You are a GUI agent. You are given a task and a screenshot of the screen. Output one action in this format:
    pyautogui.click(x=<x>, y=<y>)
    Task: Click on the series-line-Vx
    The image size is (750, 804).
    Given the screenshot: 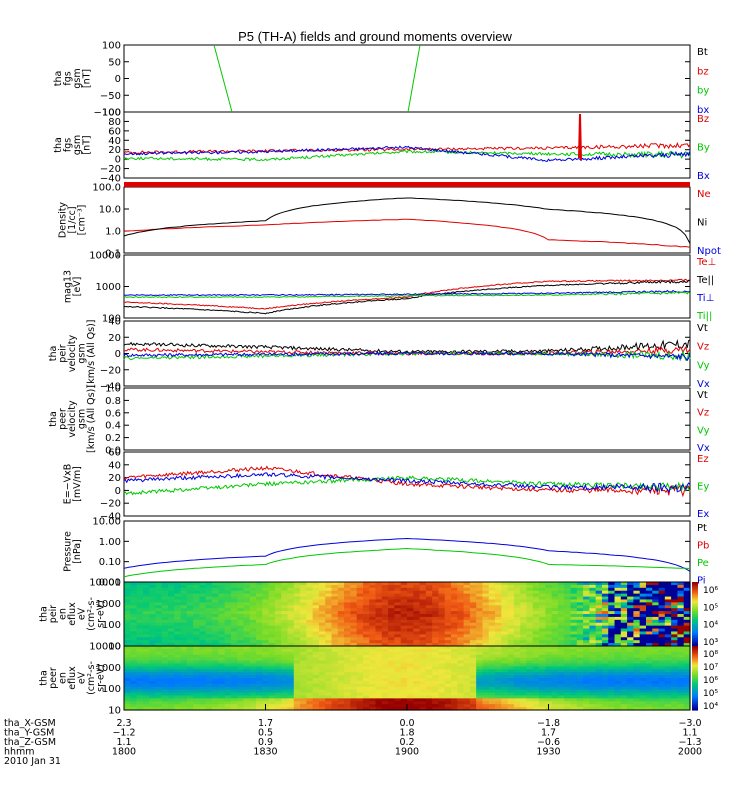 What is the action you would take?
    pyautogui.click(x=407, y=356)
    